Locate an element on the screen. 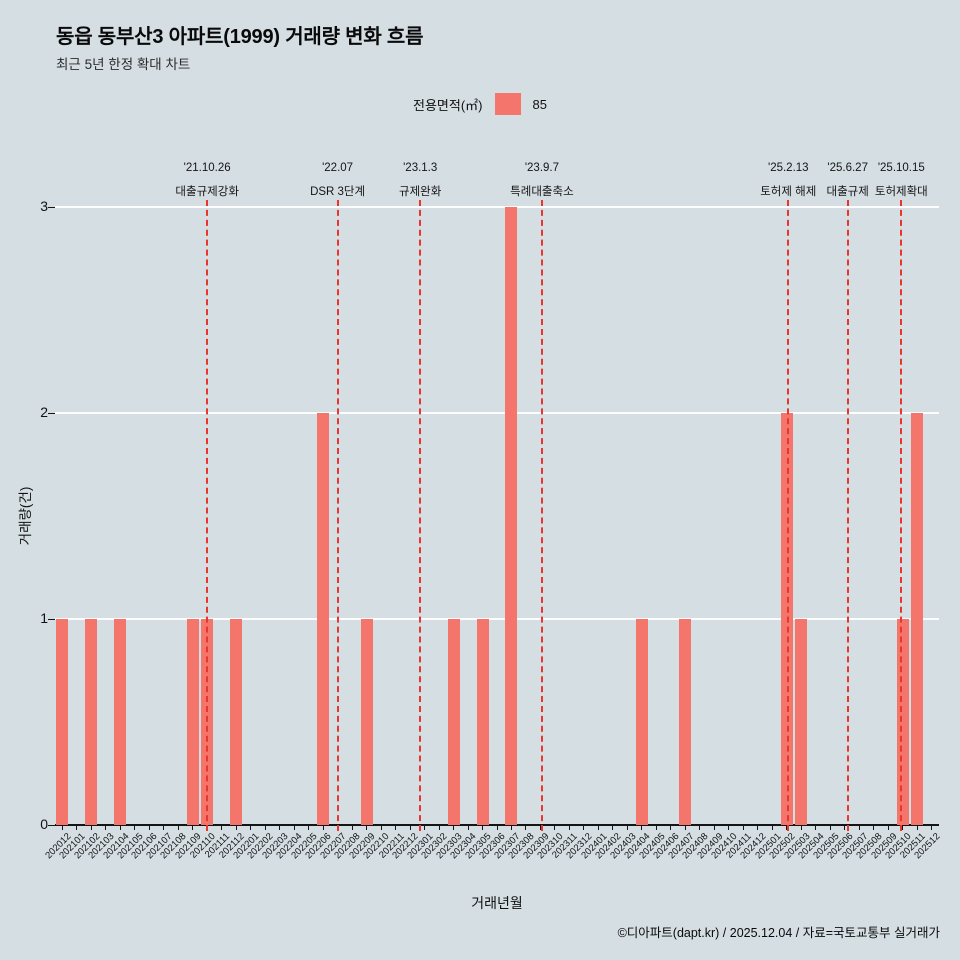  legend-value: 85 is located at coordinates (539, 104).